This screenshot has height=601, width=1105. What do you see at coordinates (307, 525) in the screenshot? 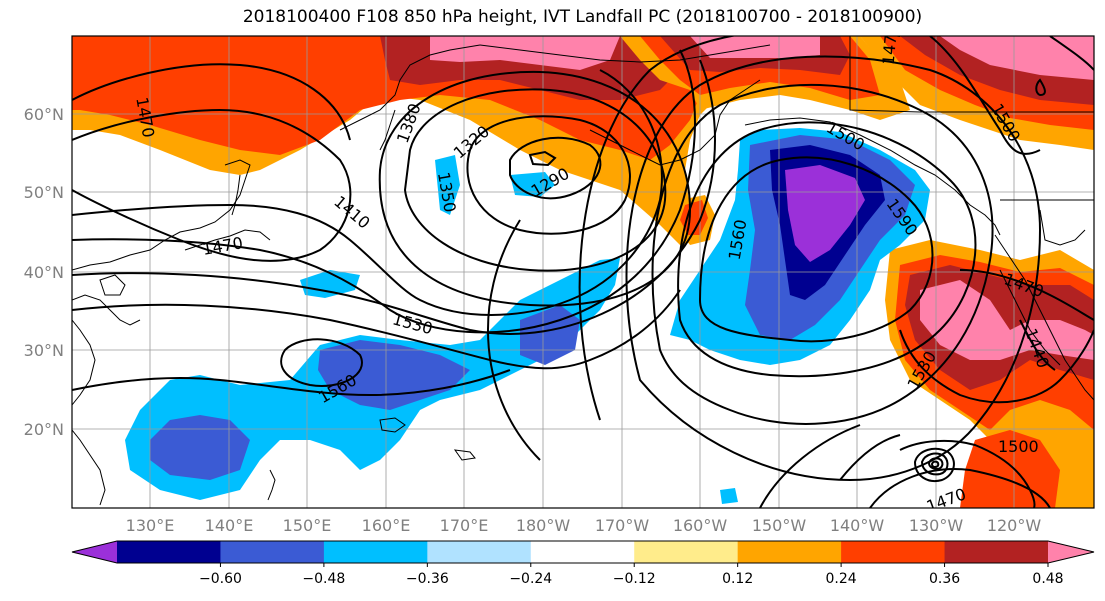
I see `lon-label: 150°E` at bounding box center [307, 525].